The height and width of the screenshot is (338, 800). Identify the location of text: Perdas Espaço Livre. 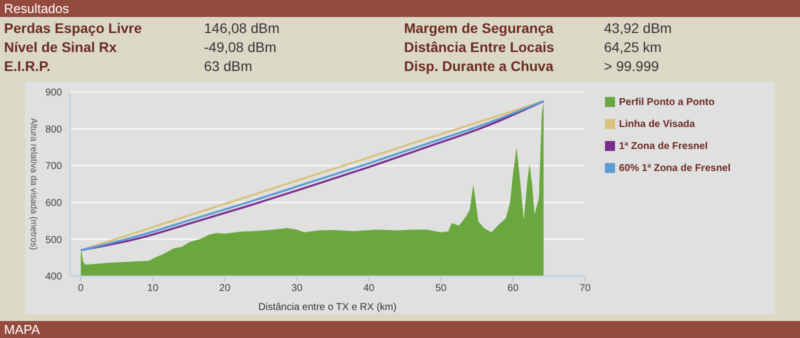
(73, 28).